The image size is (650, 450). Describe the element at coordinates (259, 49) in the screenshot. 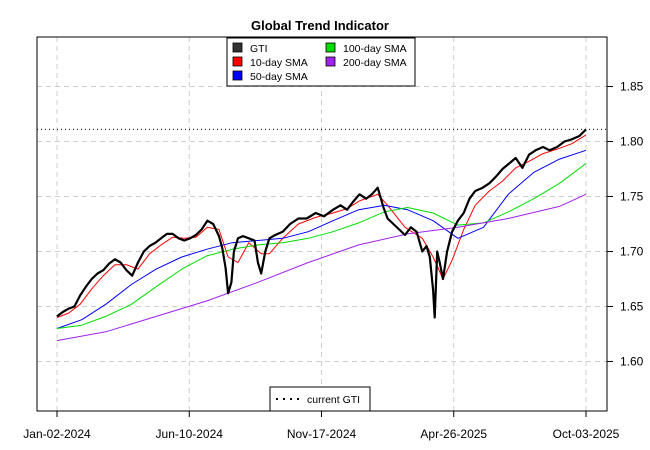

I see `legend-label: GTI` at that location.